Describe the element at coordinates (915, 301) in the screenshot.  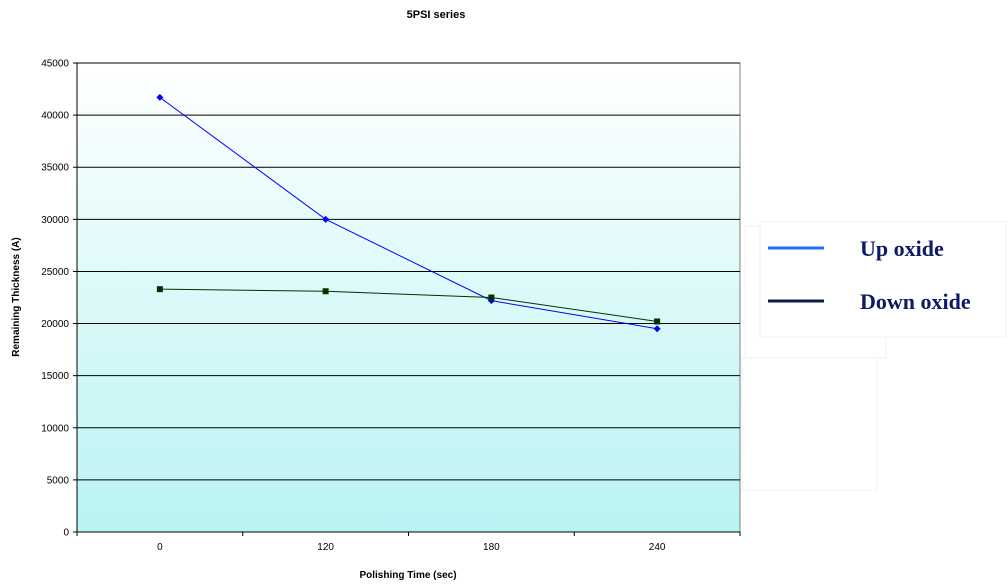
I see `legend-label: Down oxide` at that location.